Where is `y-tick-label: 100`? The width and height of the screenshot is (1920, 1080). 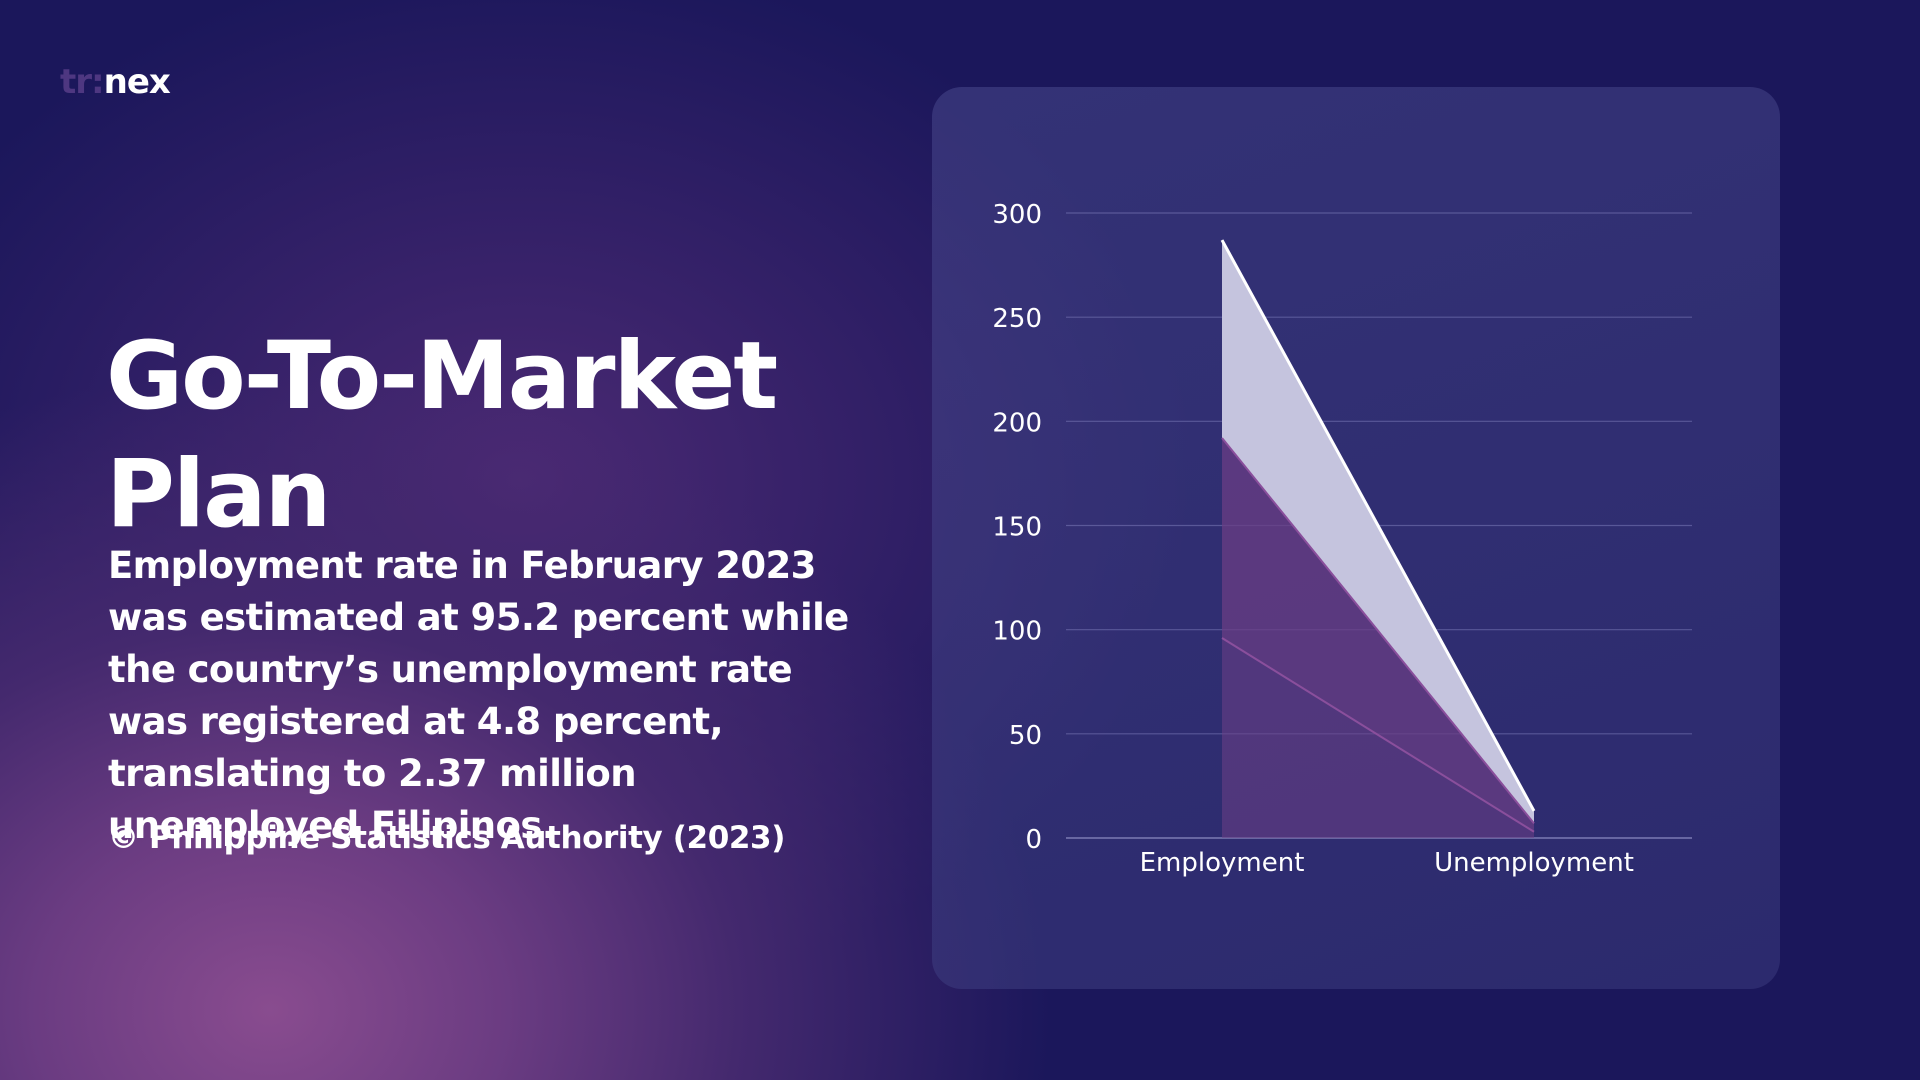
y-tick-label: 100 is located at coordinates (1017, 632).